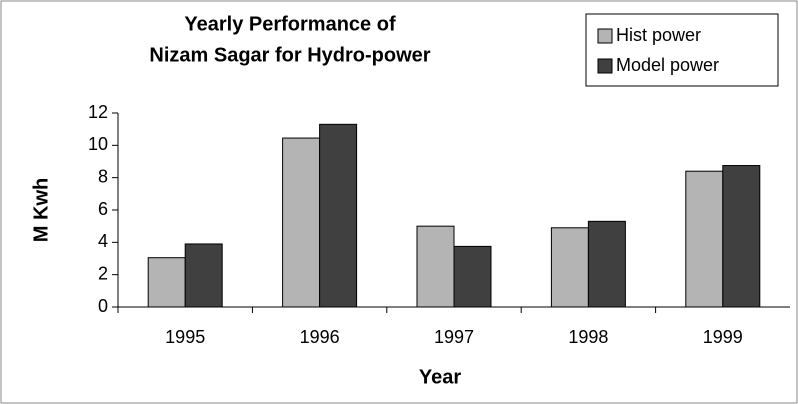 The image size is (798, 404). I want to click on chart-title: Yearly Performance of, so click(290, 24).